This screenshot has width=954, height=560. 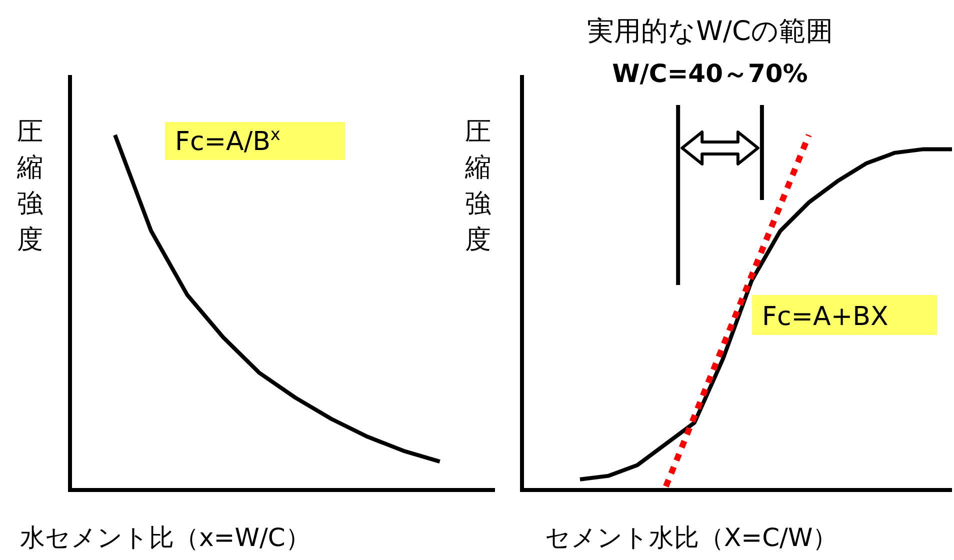 I want to click on chart-subtitle: W/C=40～70%, so click(x=710, y=73).